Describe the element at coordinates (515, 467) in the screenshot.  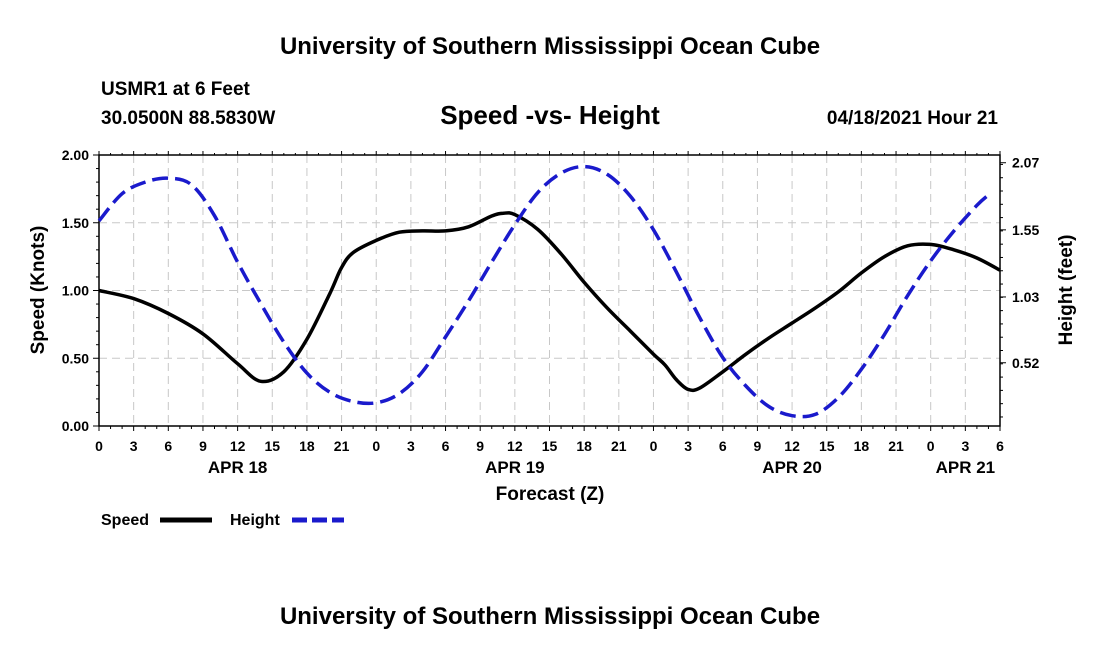
I see `date-label: APR 19` at that location.